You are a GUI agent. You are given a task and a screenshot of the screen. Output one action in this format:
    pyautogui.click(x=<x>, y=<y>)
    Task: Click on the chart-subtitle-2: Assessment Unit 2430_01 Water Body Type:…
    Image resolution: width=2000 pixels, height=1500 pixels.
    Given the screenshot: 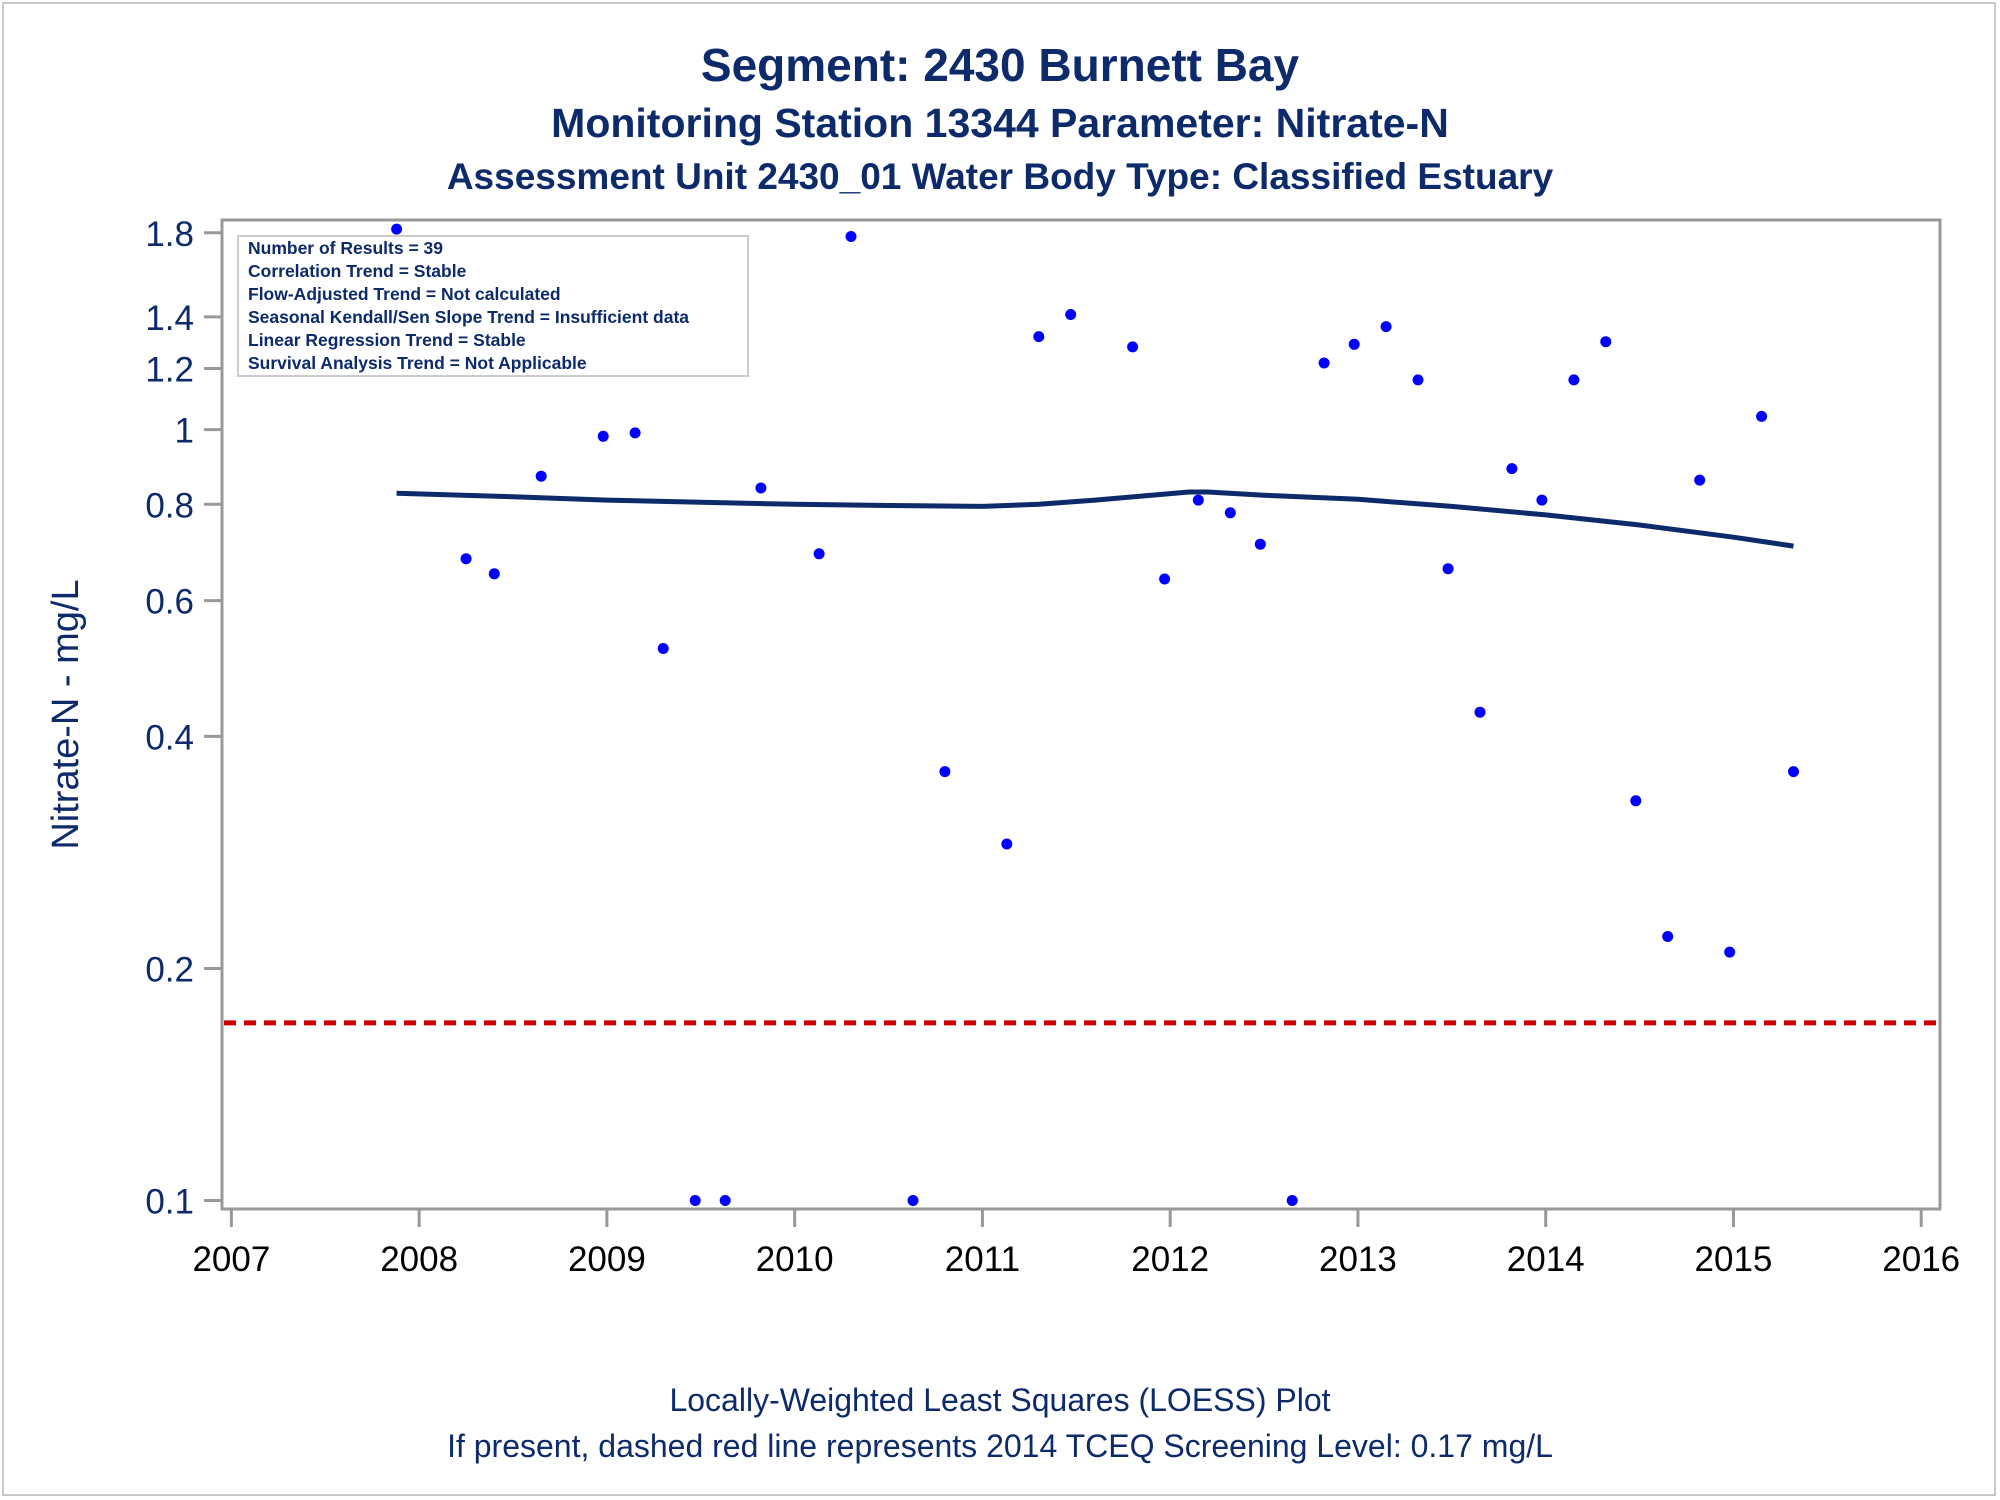 What is the action you would take?
    pyautogui.click(x=1000, y=176)
    